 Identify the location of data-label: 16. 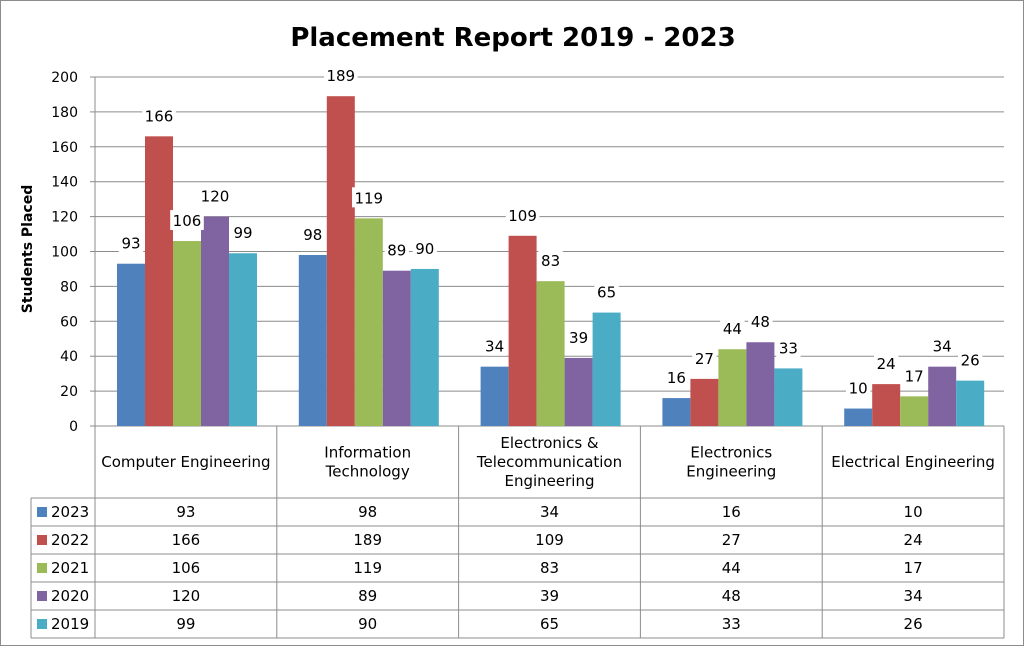
(676, 378).